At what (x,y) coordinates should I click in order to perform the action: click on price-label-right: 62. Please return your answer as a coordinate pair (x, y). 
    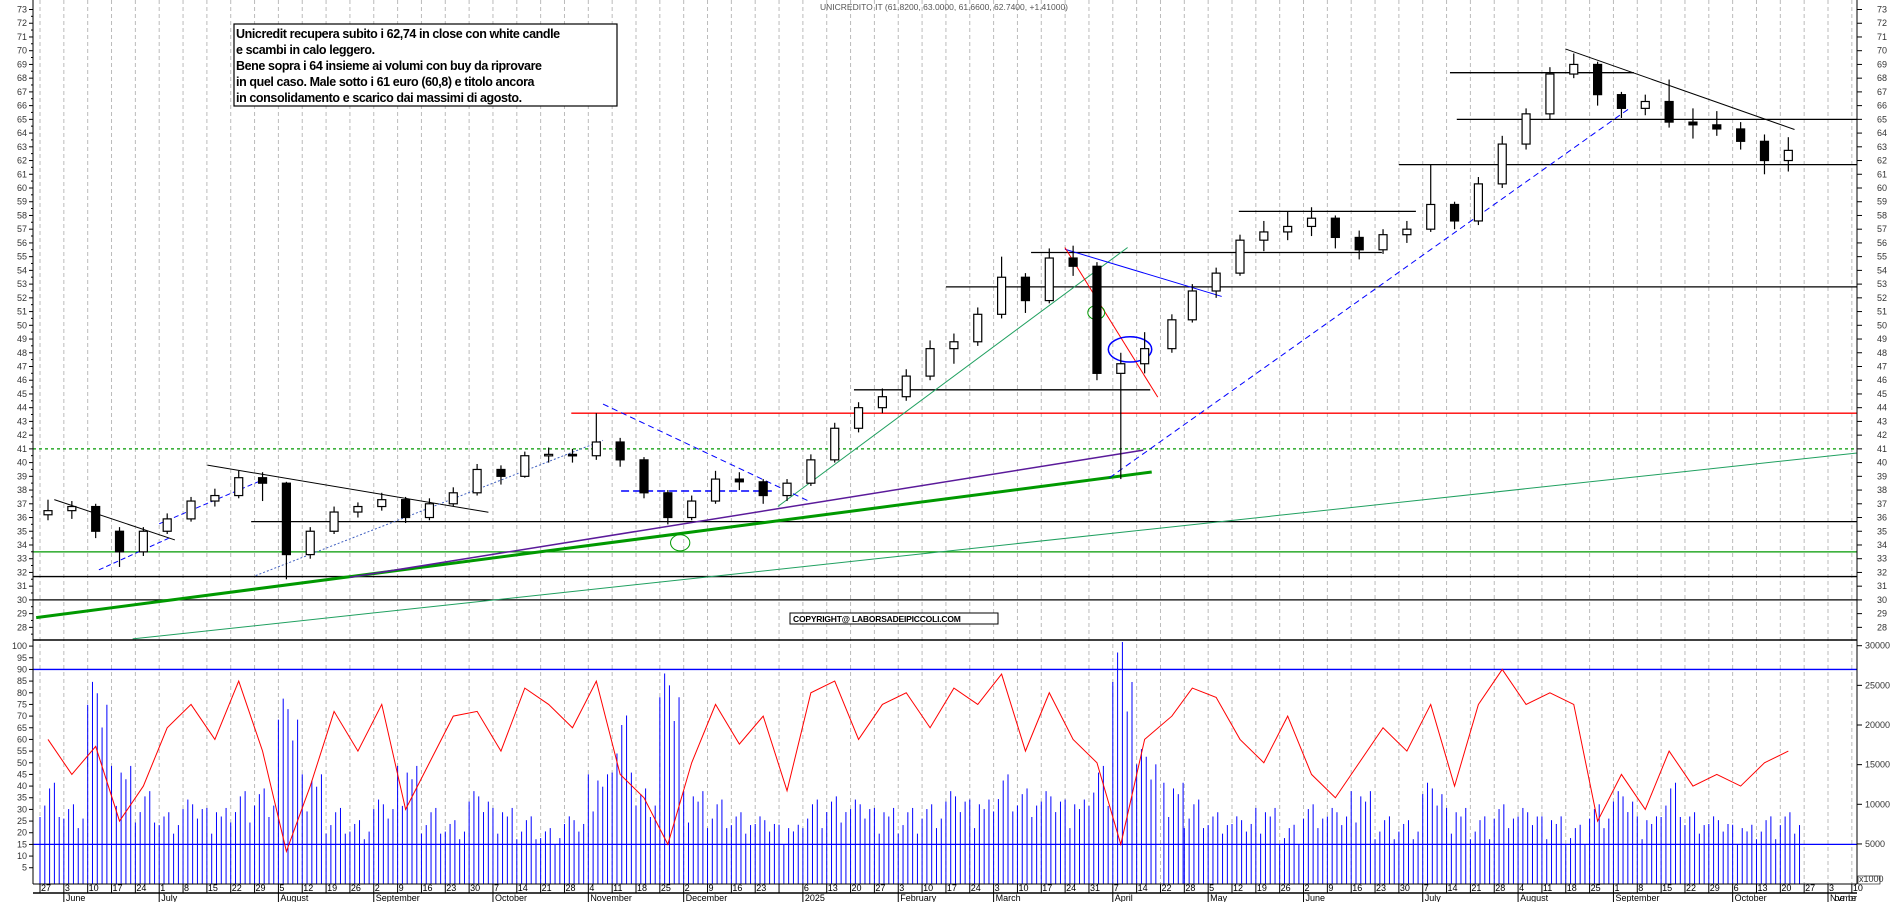
    Looking at the image, I should click on (1882, 161).